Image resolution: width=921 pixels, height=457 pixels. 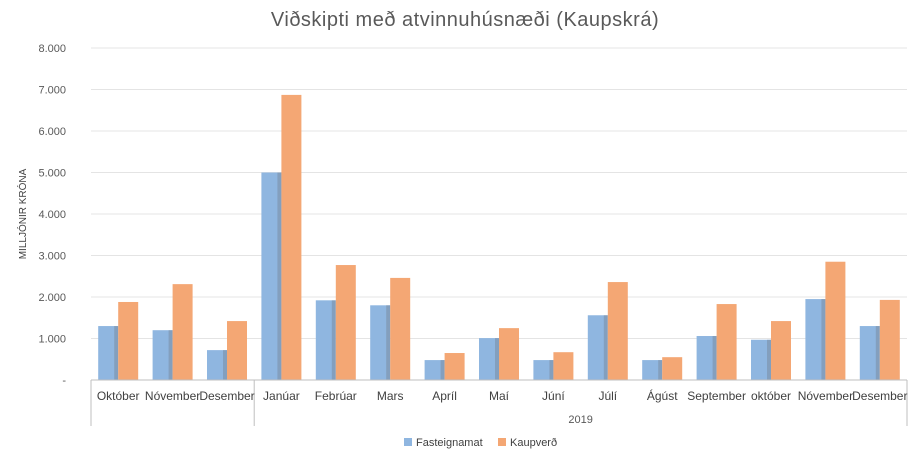 What do you see at coordinates (607, 396) in the screenshot?
I see `x-tick-label: Júlí` at bounding box center [607, 396].